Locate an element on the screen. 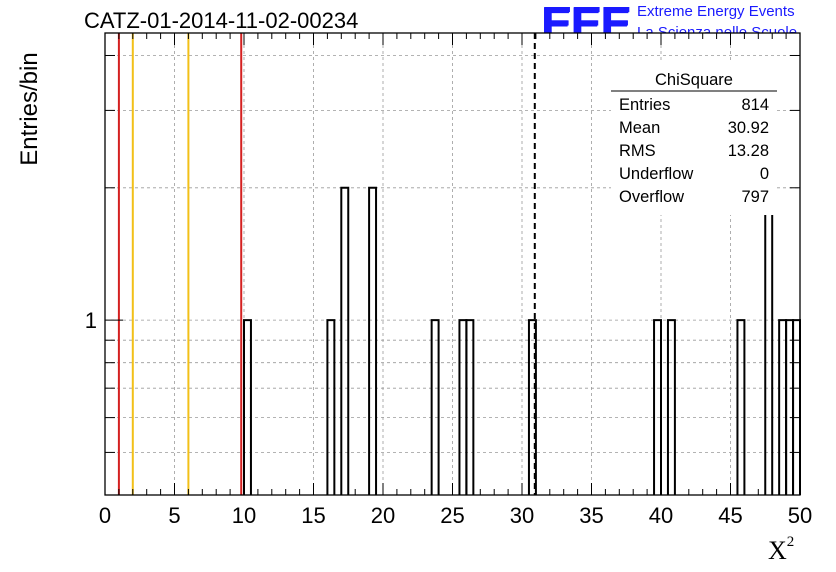 The width and height of the screenshot is (836, 572). x-tick-label: 35 is located at coordinates (591, 515).